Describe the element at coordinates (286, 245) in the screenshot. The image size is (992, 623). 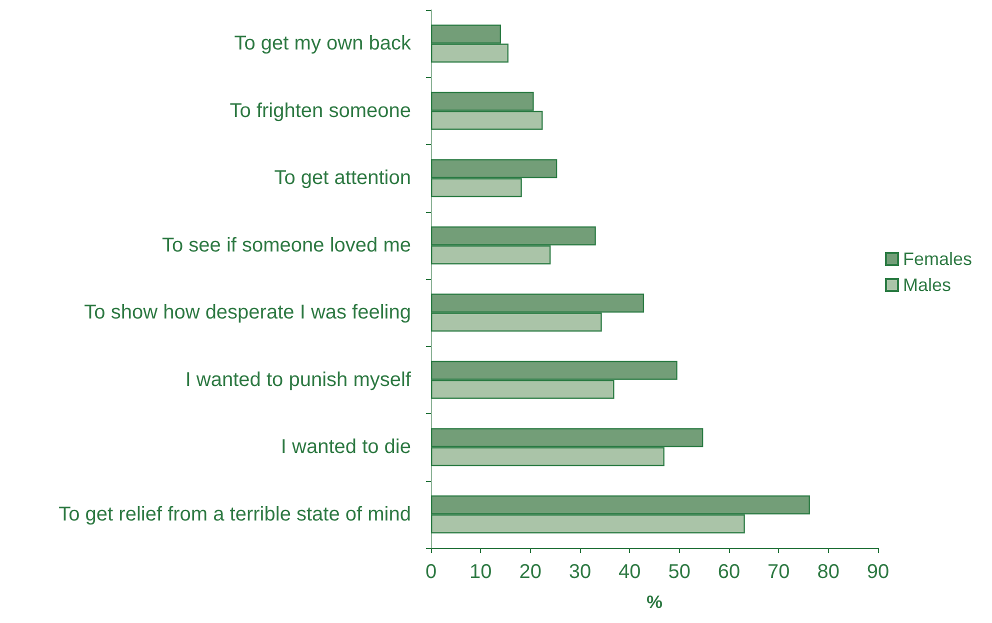
I see `y-tick-label: To see if someone loved me` at that location.